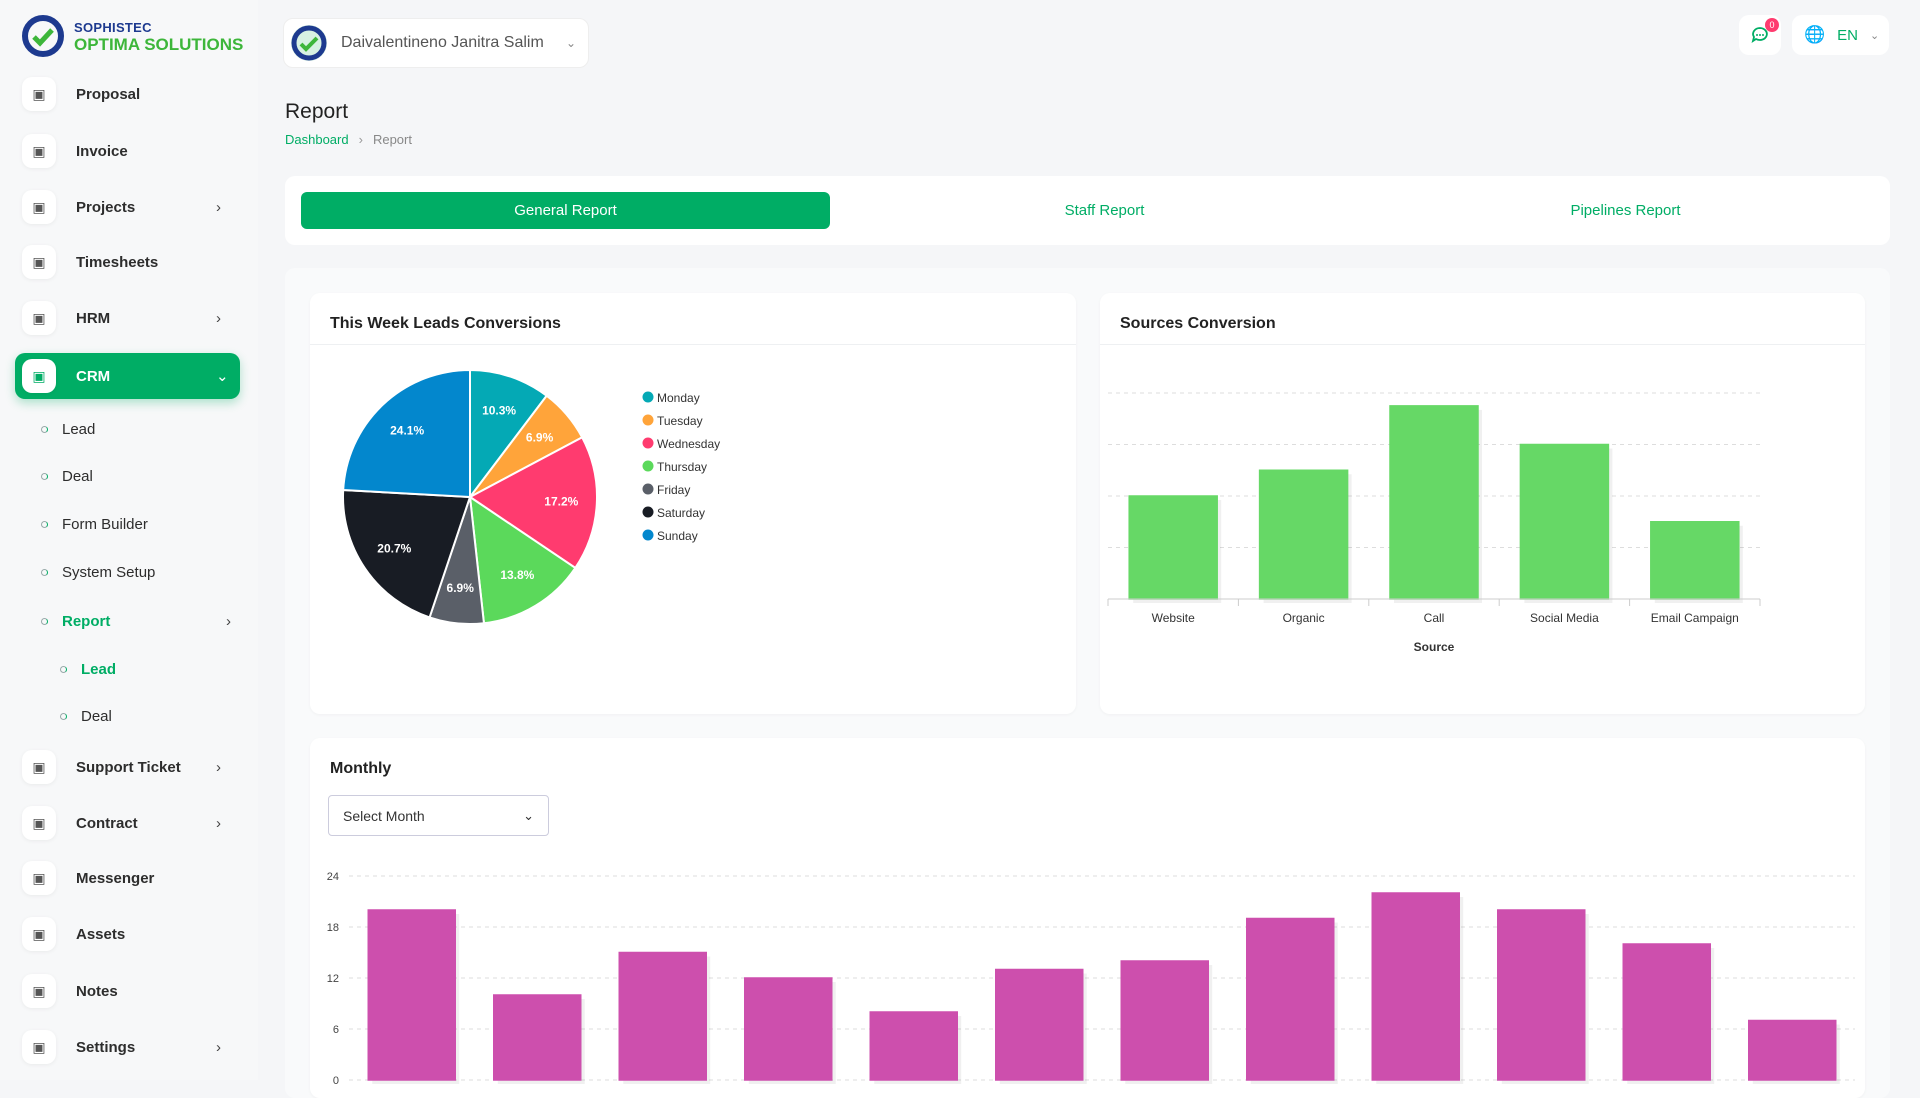 This screenshot has width=1920, height=1098. What do you see at coordinates (136, 476) in the screenshot?
I see `sidebar-subitem-deal: Deal` at bounding box center [136, 476].